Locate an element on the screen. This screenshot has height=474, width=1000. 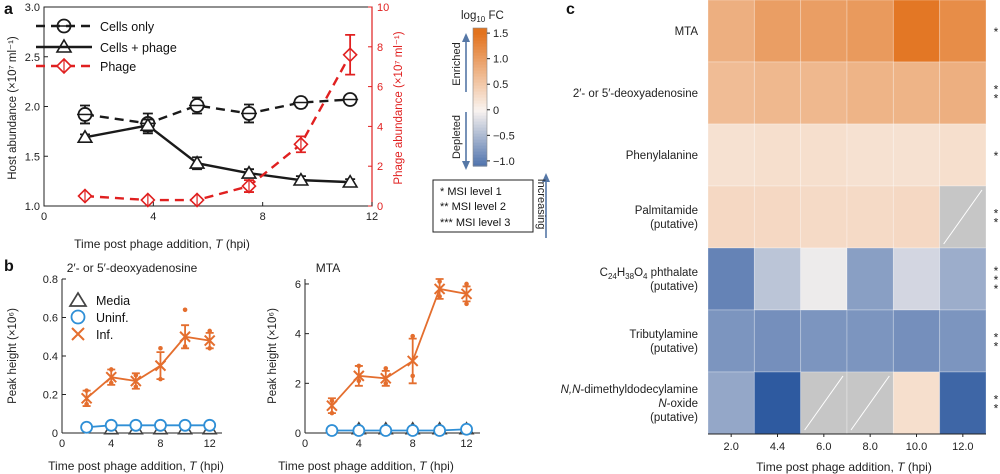
heatmap-row-label: MTA is located at coordinates (687, 32).